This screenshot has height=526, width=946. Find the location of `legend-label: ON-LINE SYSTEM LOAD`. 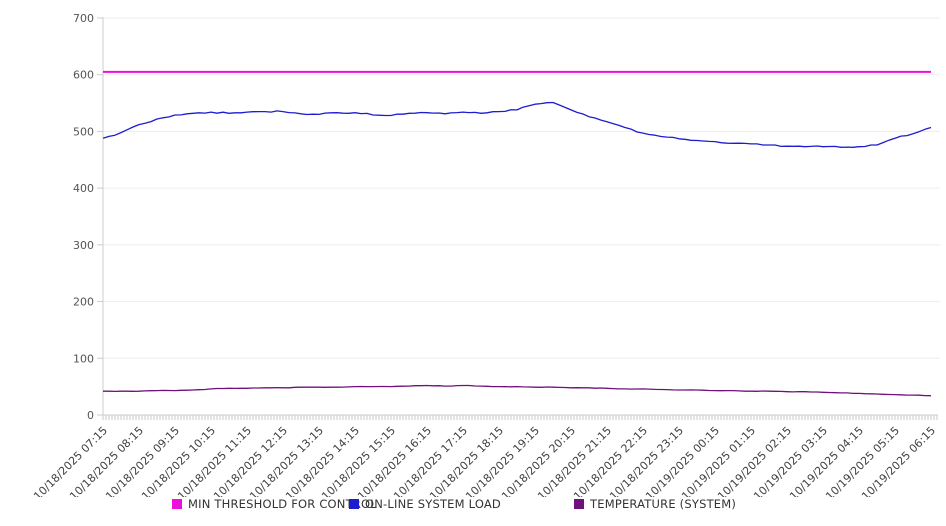

legend-label: ON-LINE SYSTEM LOAD is located at coordinates (433, 504).